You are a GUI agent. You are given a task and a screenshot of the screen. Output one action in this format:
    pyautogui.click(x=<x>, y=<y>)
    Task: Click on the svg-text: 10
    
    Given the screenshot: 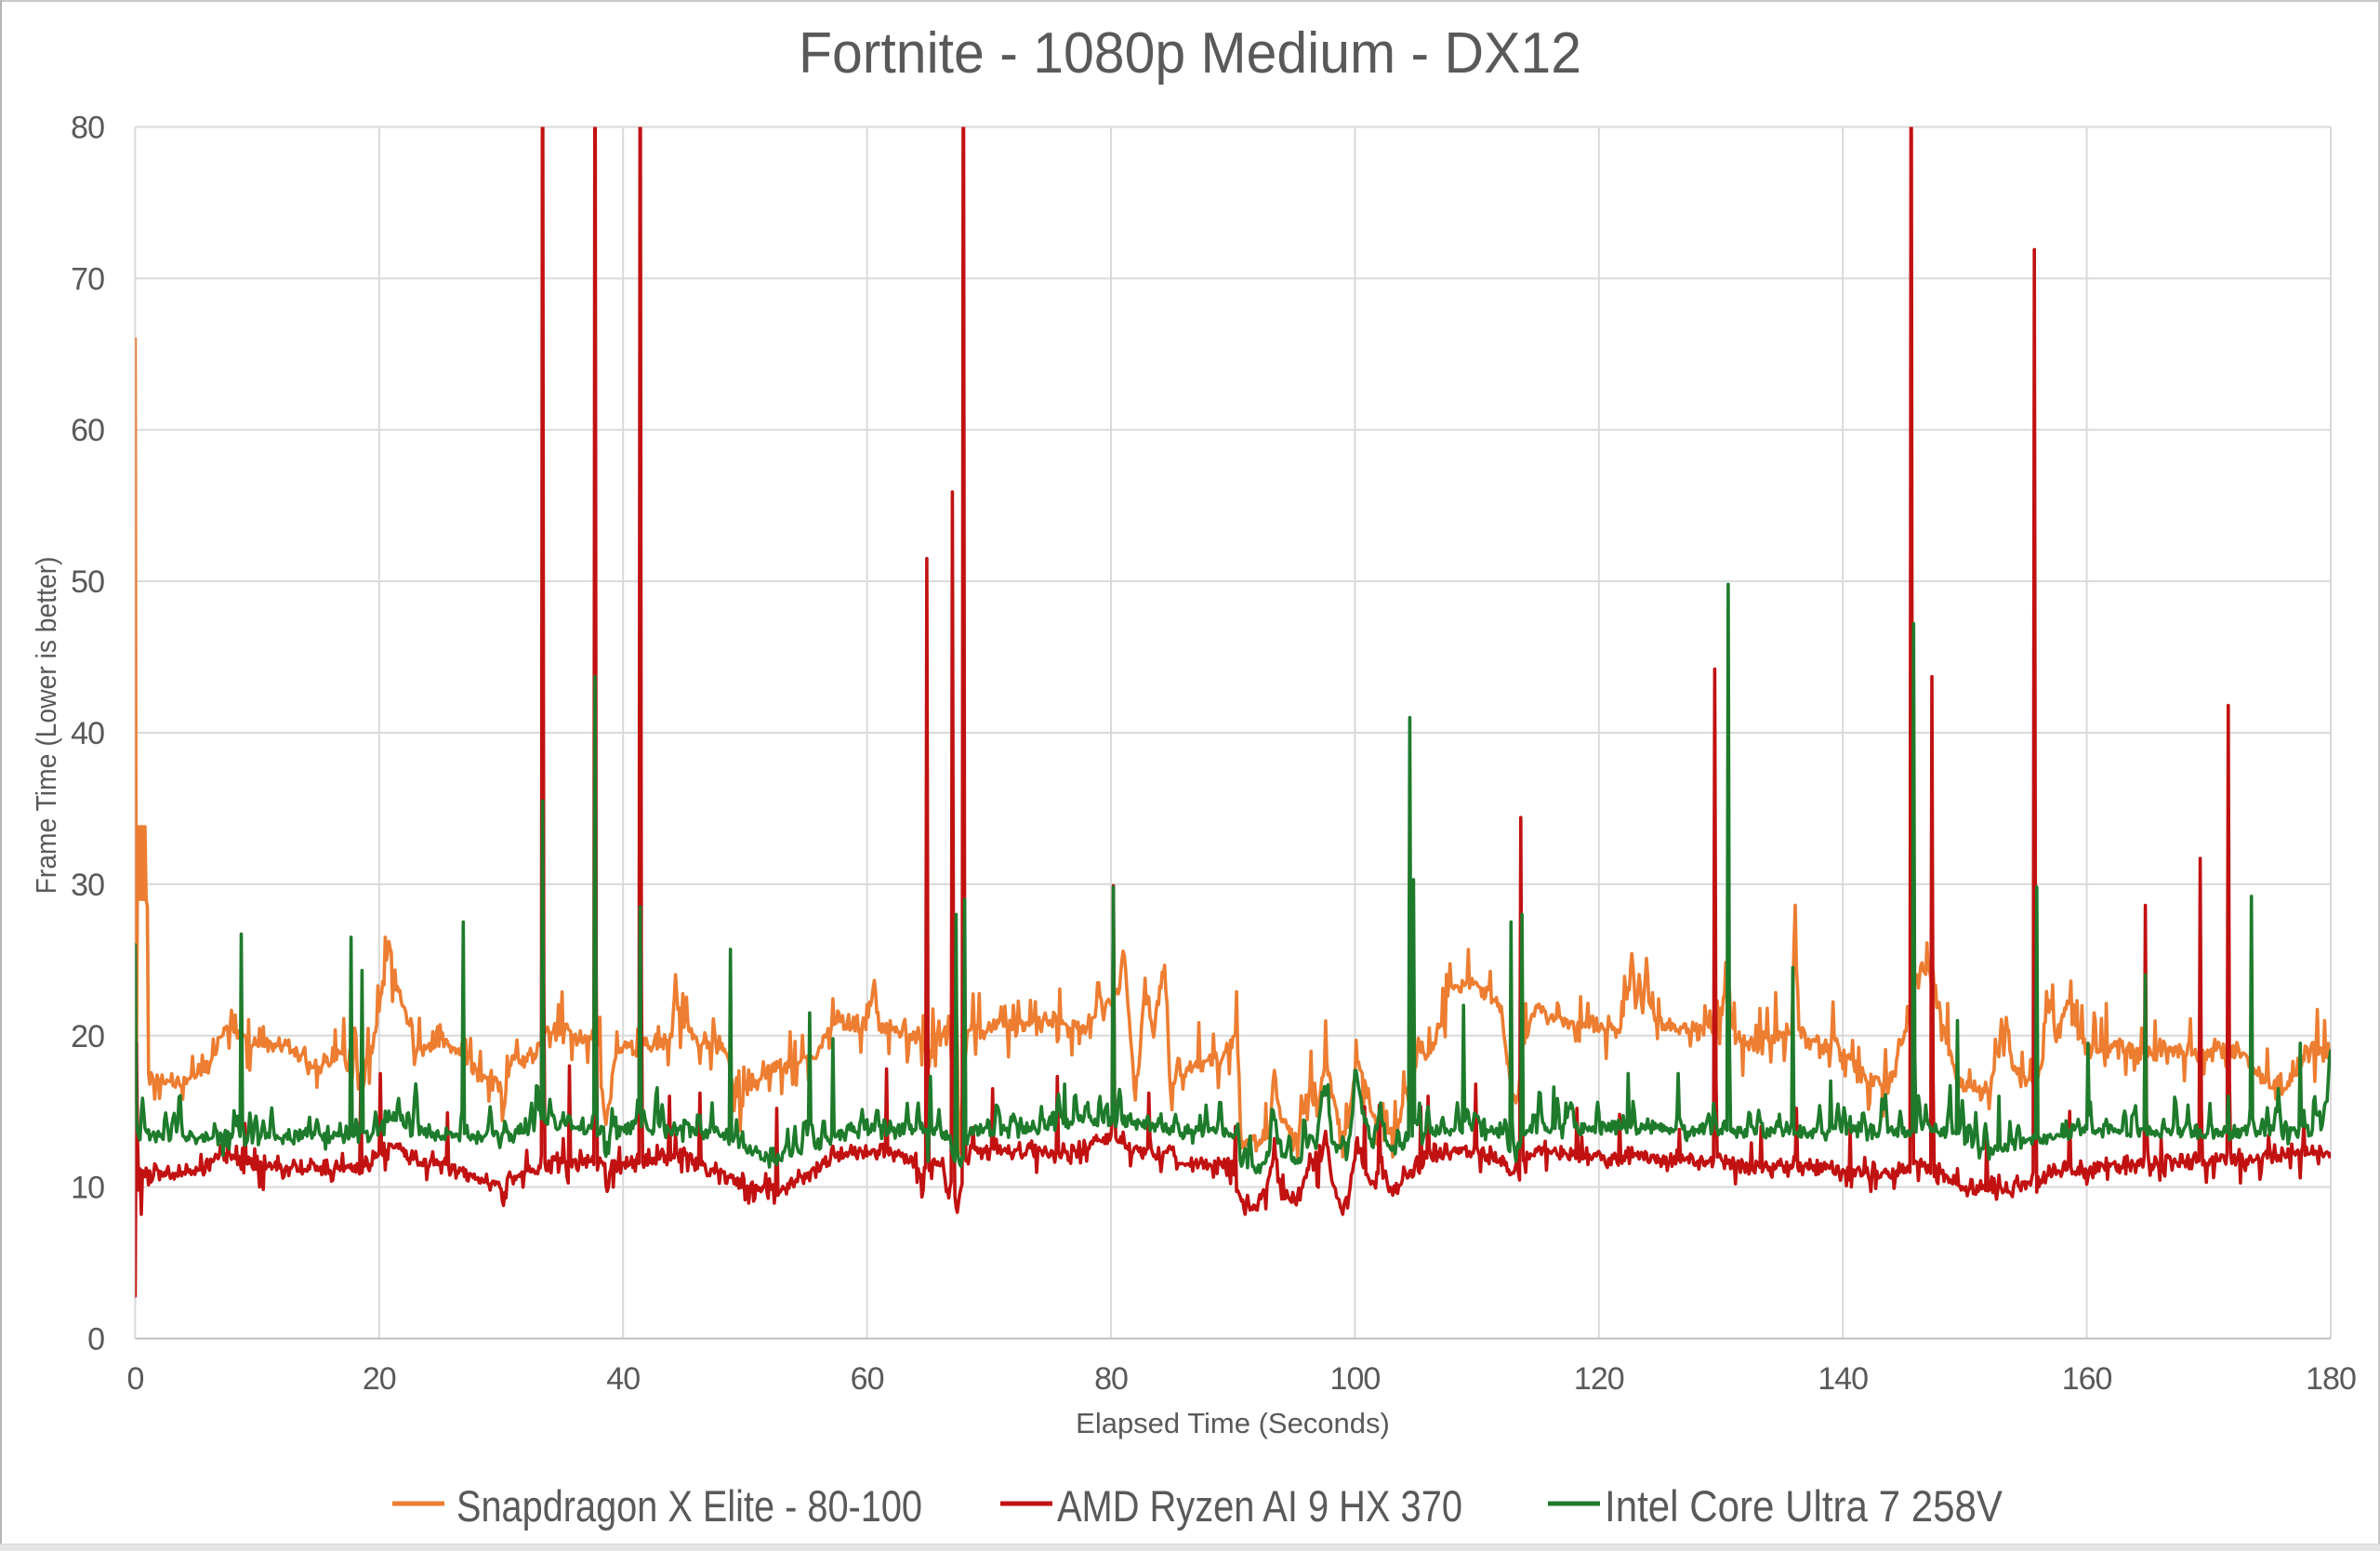 What is the action you would take?
    pyautogui.click(x=87, y=1188)
    